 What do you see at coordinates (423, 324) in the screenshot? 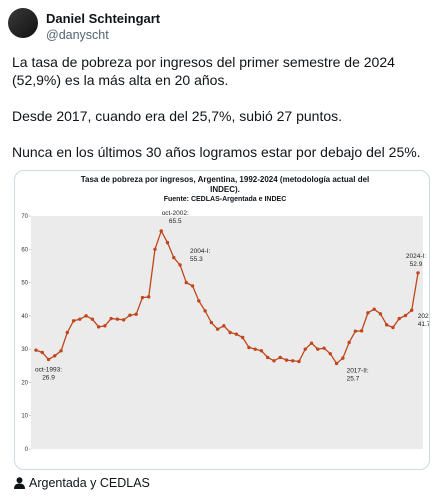
I see `value-label: 41.7` at bounding box center [423, 324].